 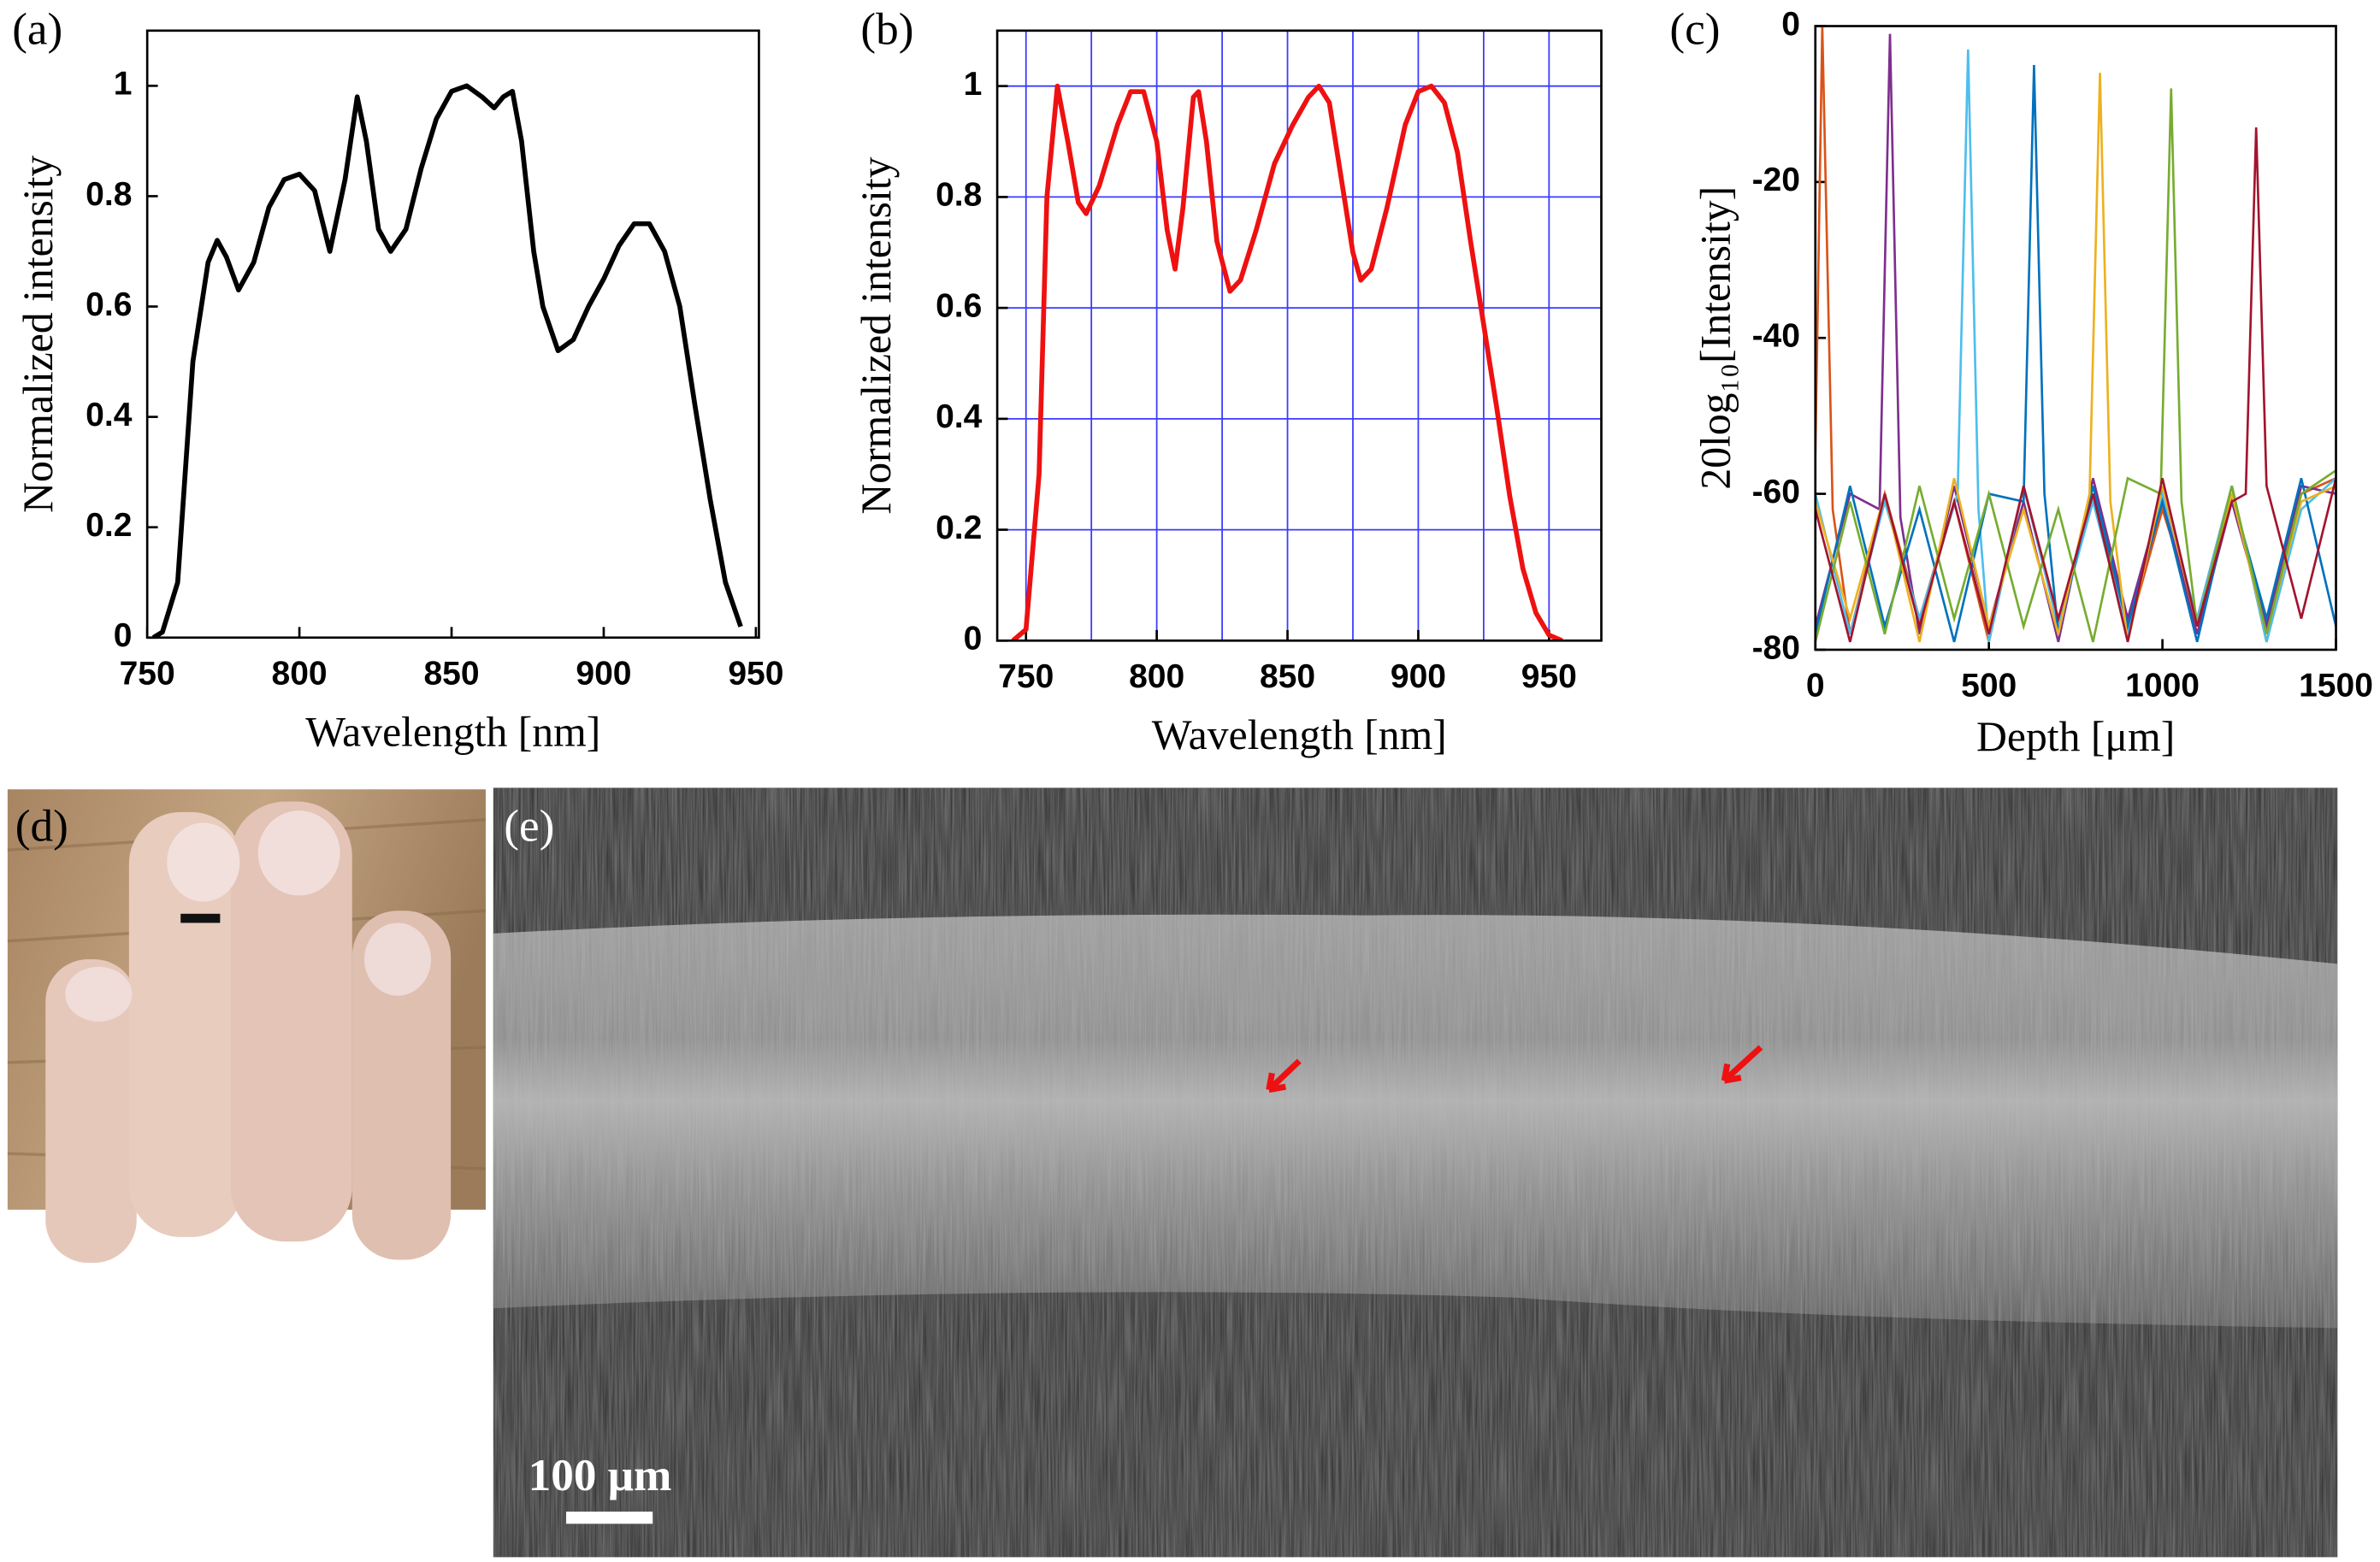 I want to click on y-tick-label: -40, so click(x=1776, y=336).